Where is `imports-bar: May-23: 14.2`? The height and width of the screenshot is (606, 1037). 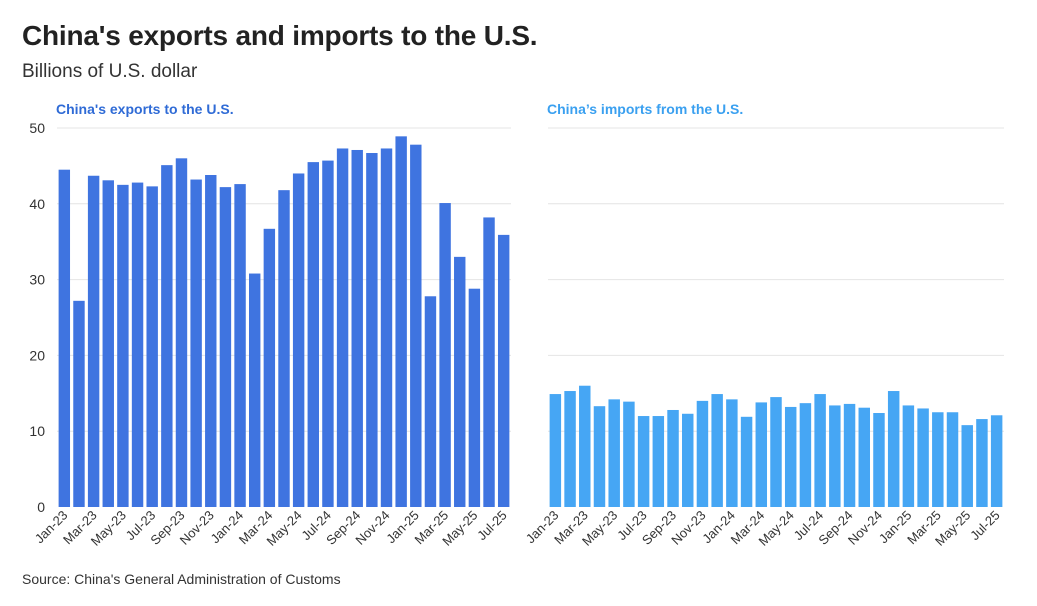 imports-bar: May-23: 14.2 is located at coordinates (614, 453).